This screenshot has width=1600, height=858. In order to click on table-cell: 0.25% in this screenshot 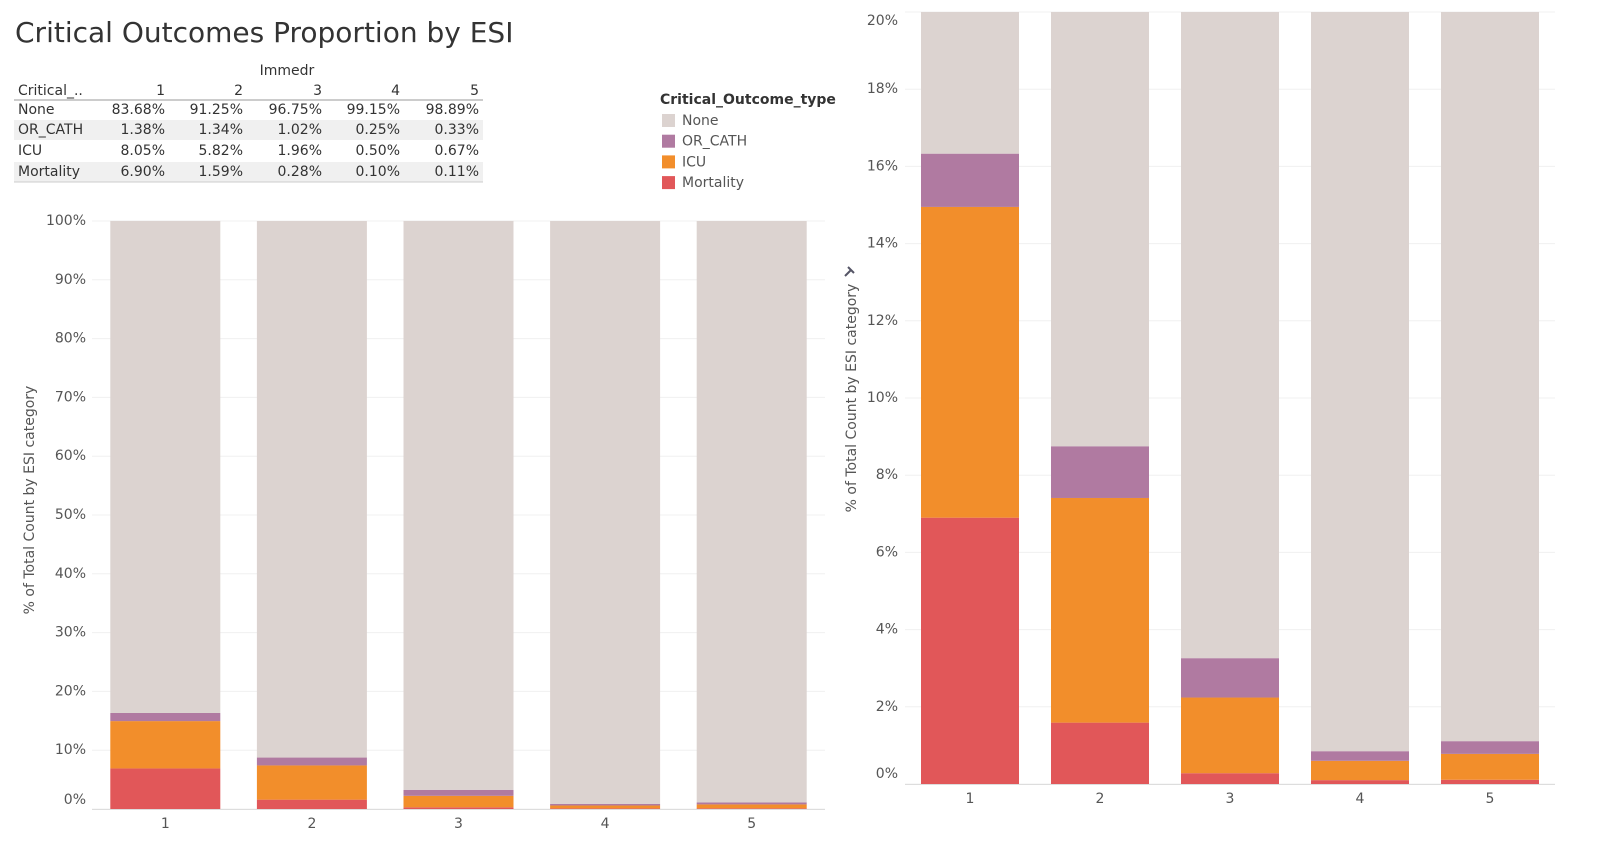, I will do `click(378, 130)`.